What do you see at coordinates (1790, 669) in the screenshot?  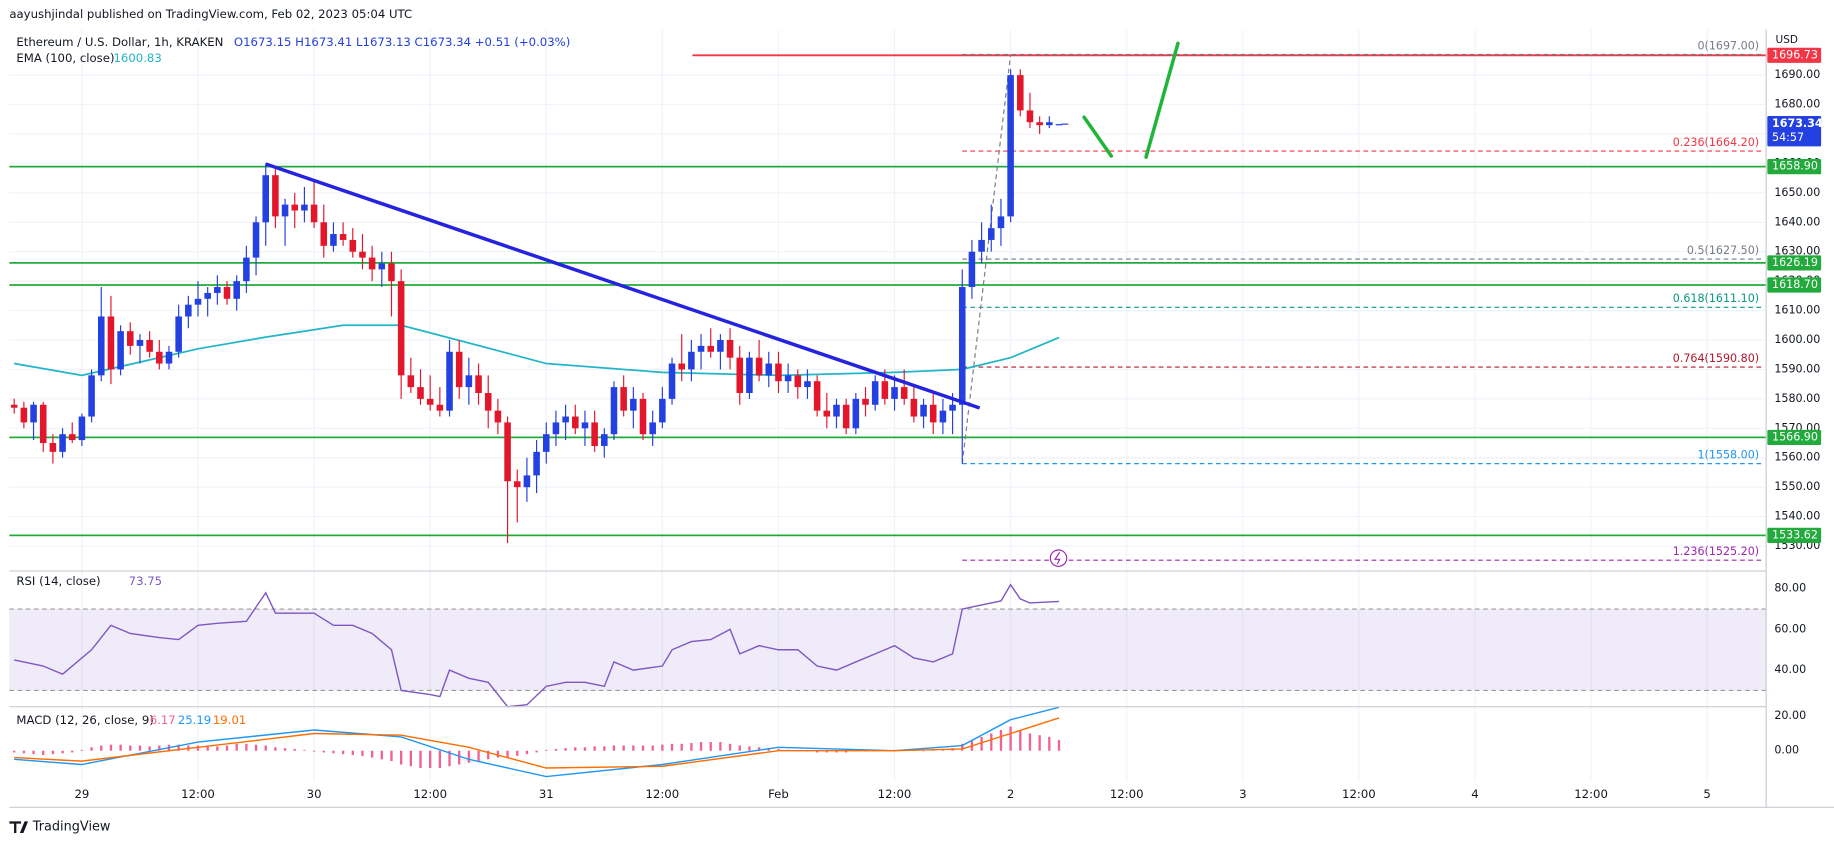 I see `y-tick-label: 40.00` at bounding box center [1790, 669].